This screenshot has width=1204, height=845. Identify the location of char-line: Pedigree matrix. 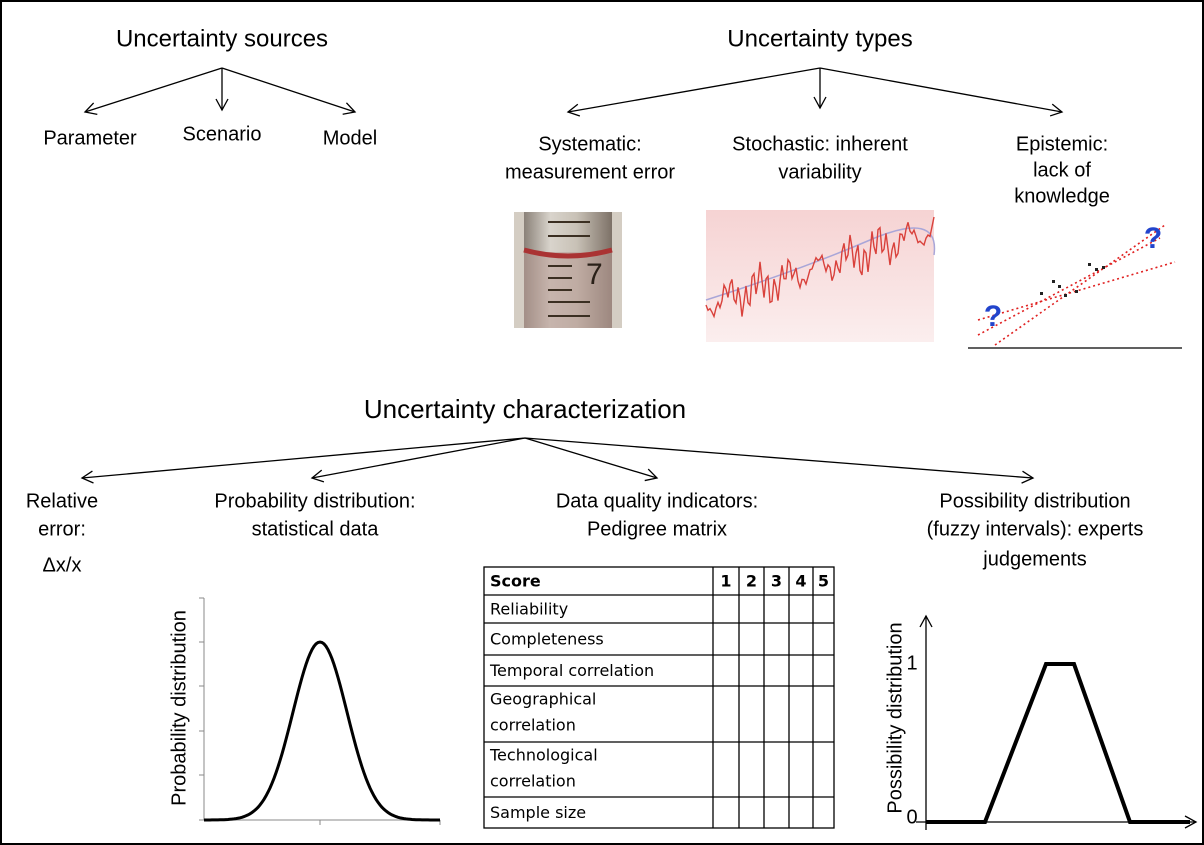
(657, 529).